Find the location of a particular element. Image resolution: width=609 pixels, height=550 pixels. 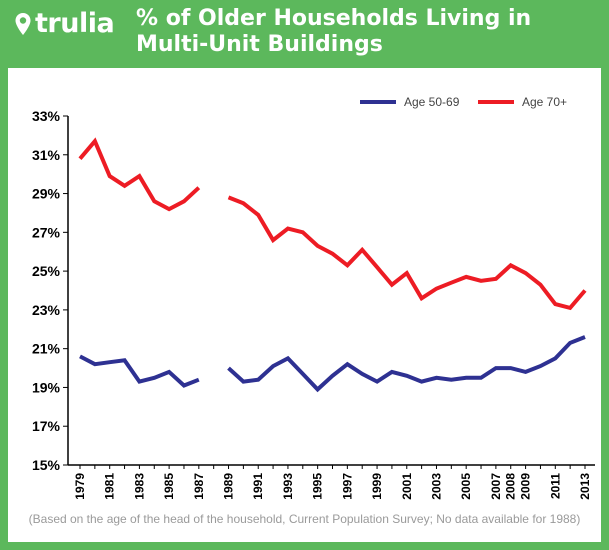

y-tick-label: 17% is located at coordinates (46, 426).